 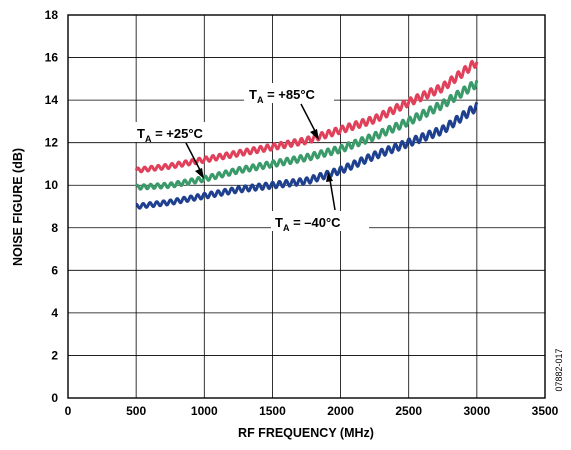 I want to click on y-tick-label: 18, so click(x=52, y=15).